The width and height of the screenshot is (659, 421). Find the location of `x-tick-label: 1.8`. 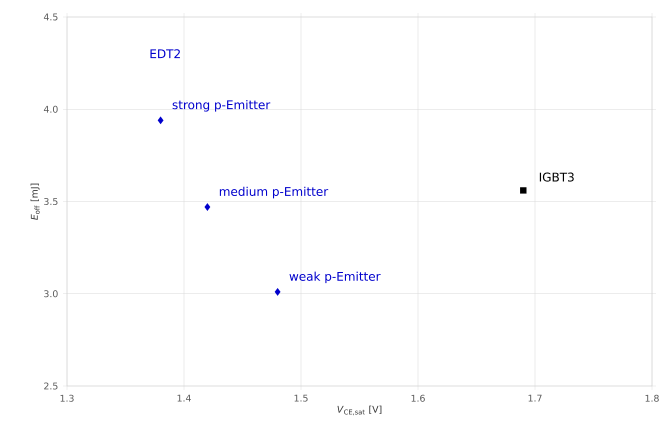

x-tick-label: 1.8 is located at coordinates (652, 398).